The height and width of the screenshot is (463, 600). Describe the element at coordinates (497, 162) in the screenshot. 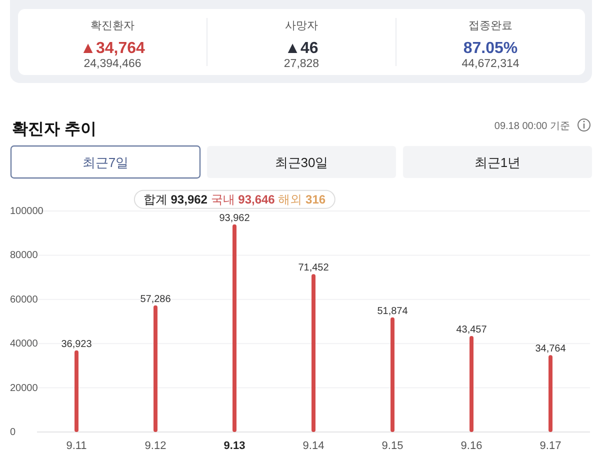

I see `text: 최근1년` at that location.